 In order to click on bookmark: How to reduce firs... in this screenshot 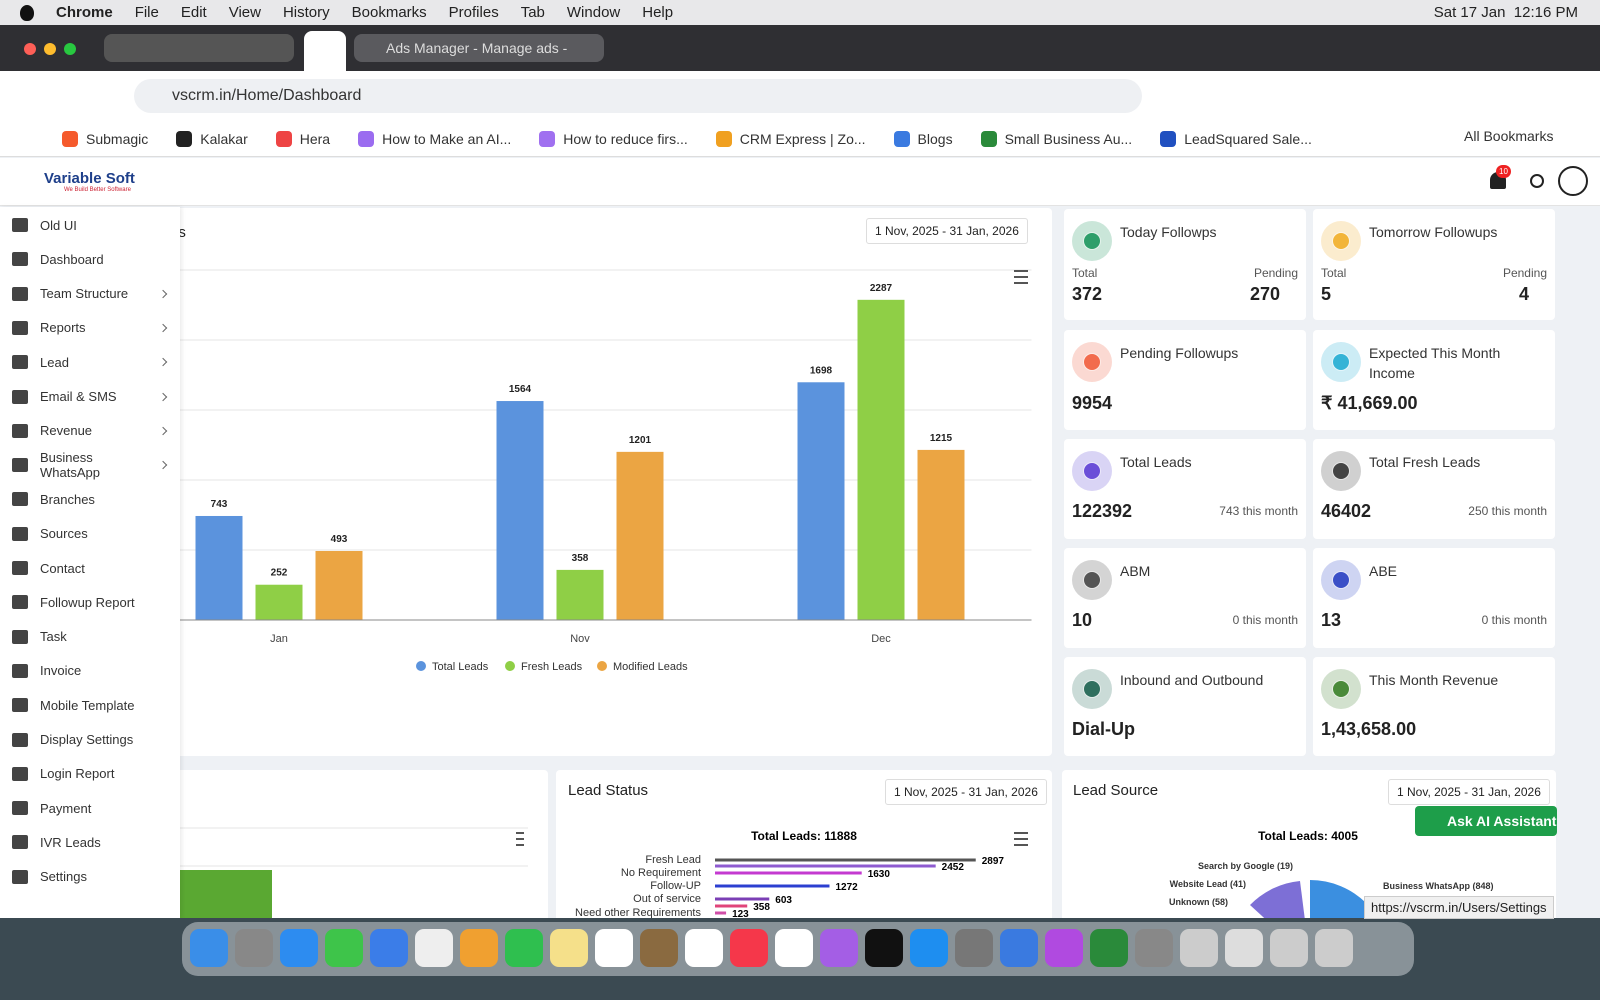, I will do `click(613, 138)`.